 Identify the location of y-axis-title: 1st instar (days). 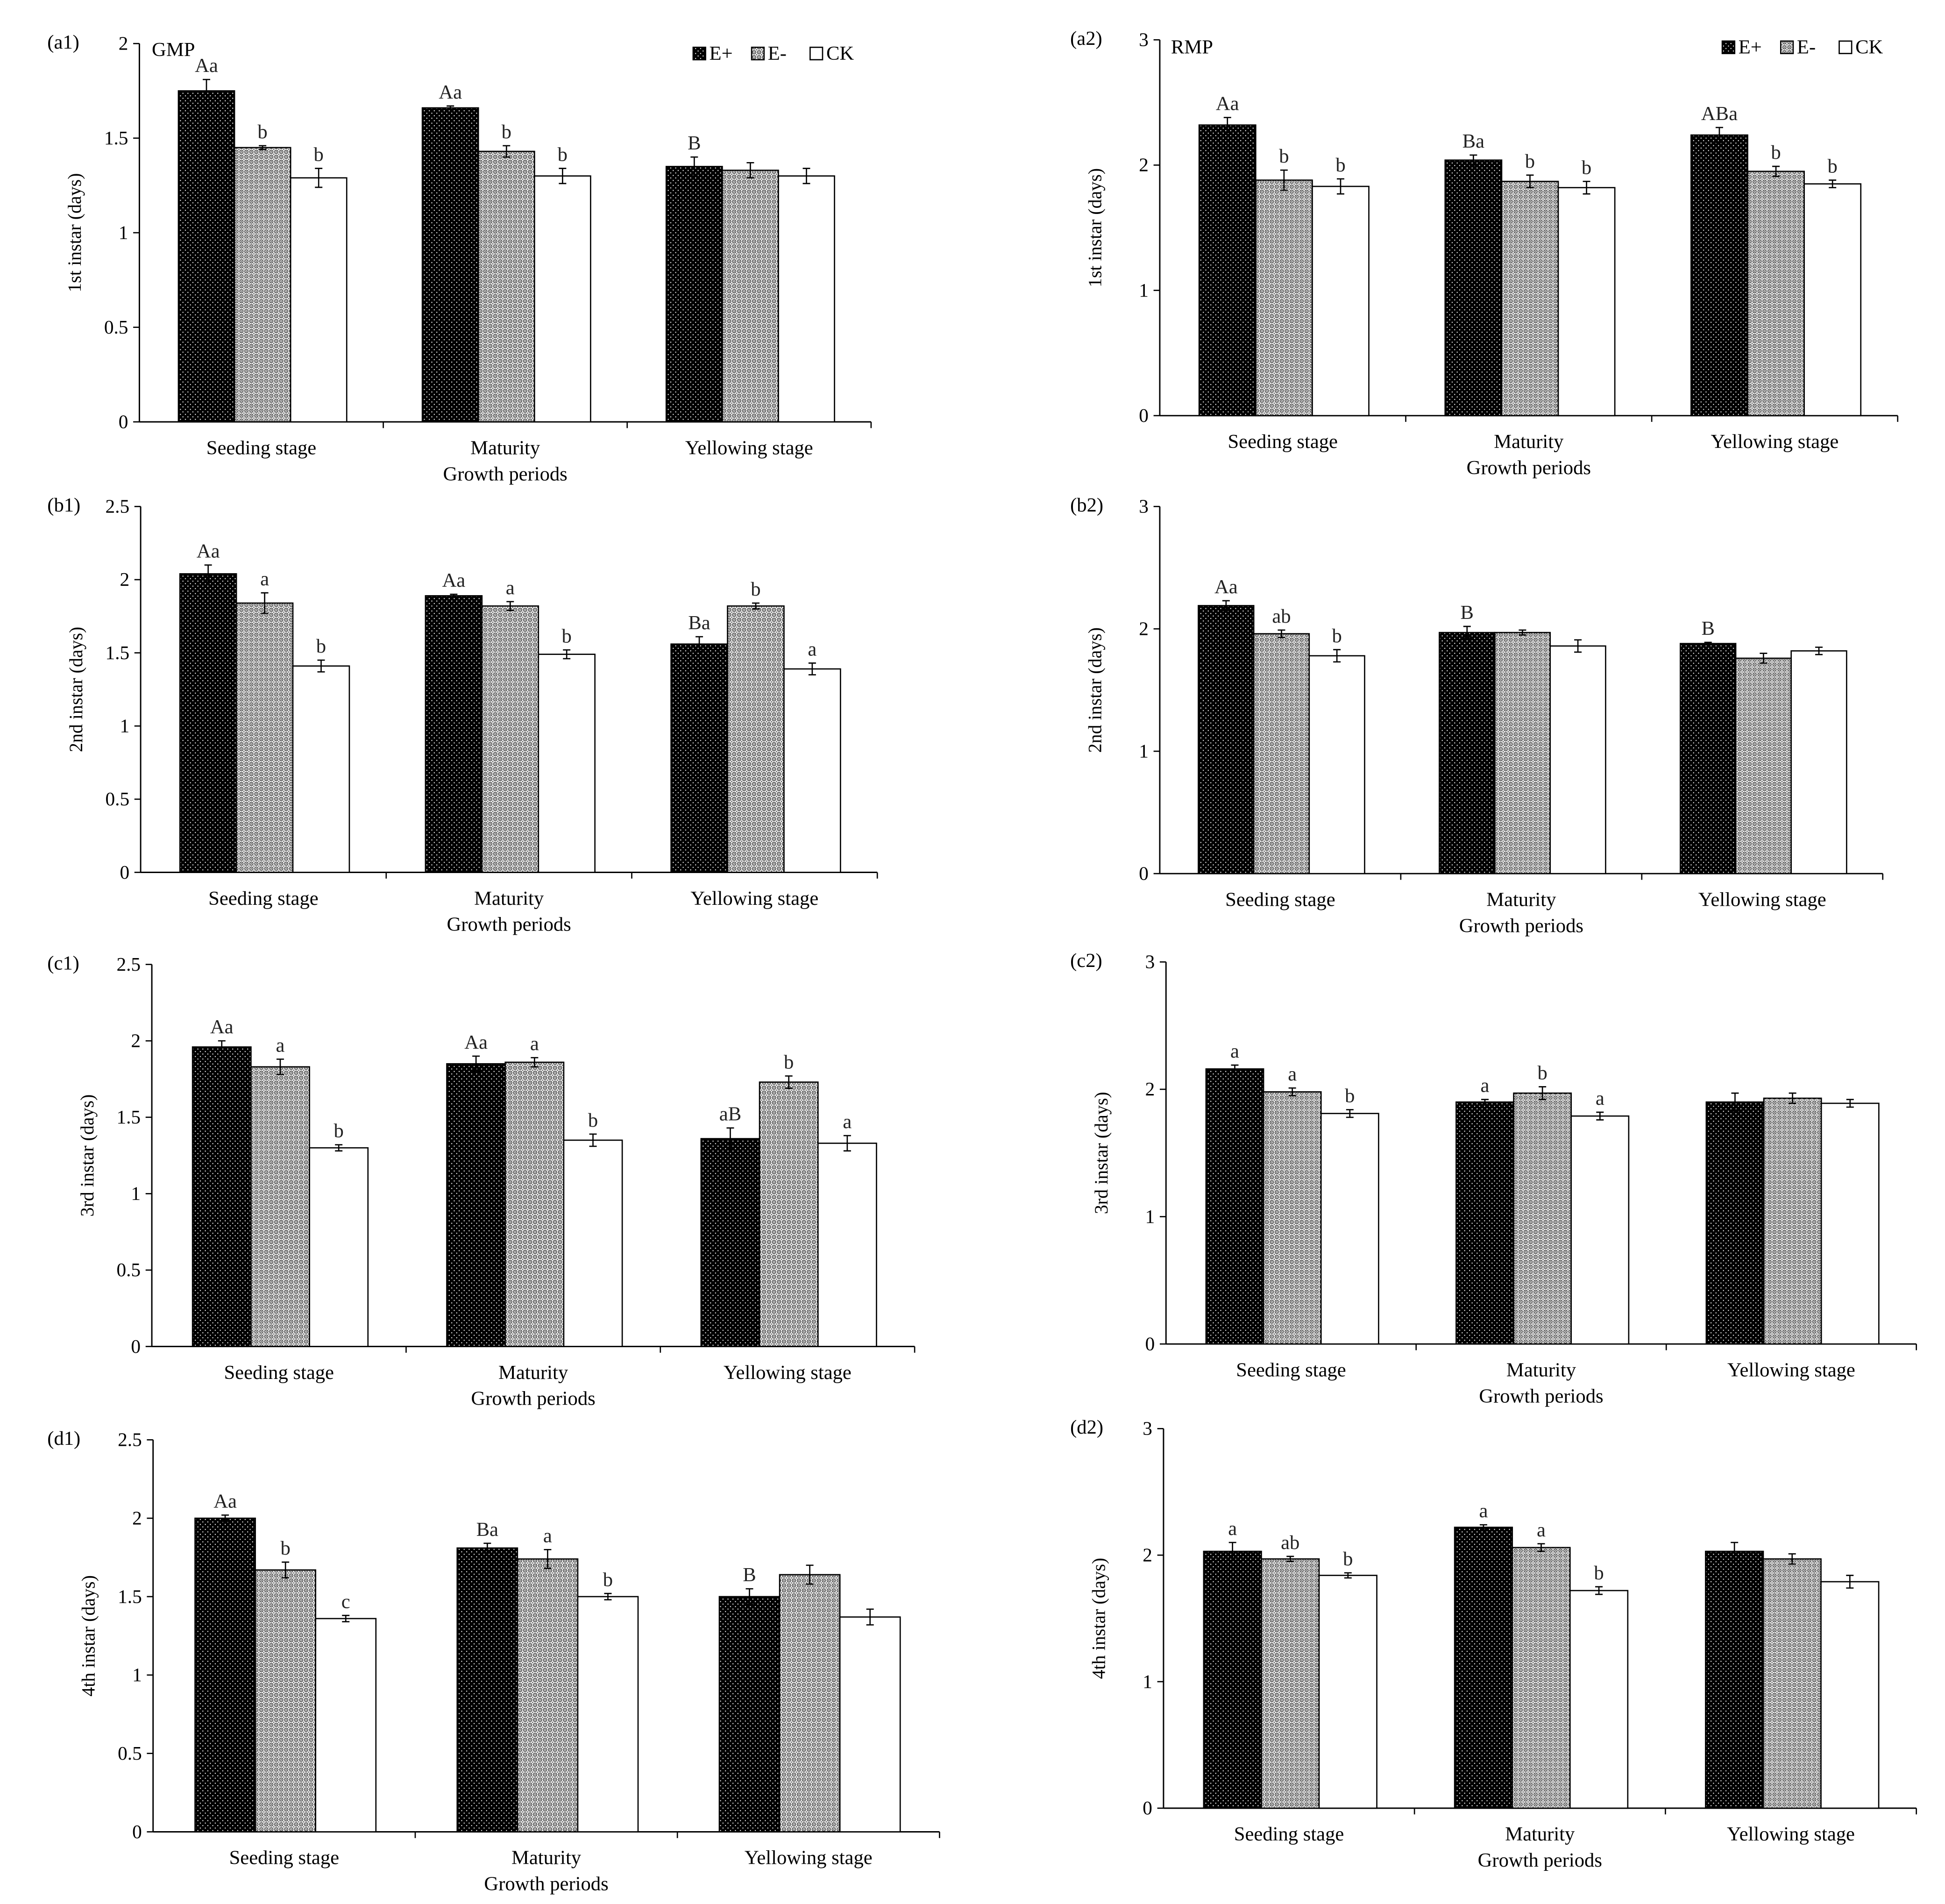
(1095, 227).